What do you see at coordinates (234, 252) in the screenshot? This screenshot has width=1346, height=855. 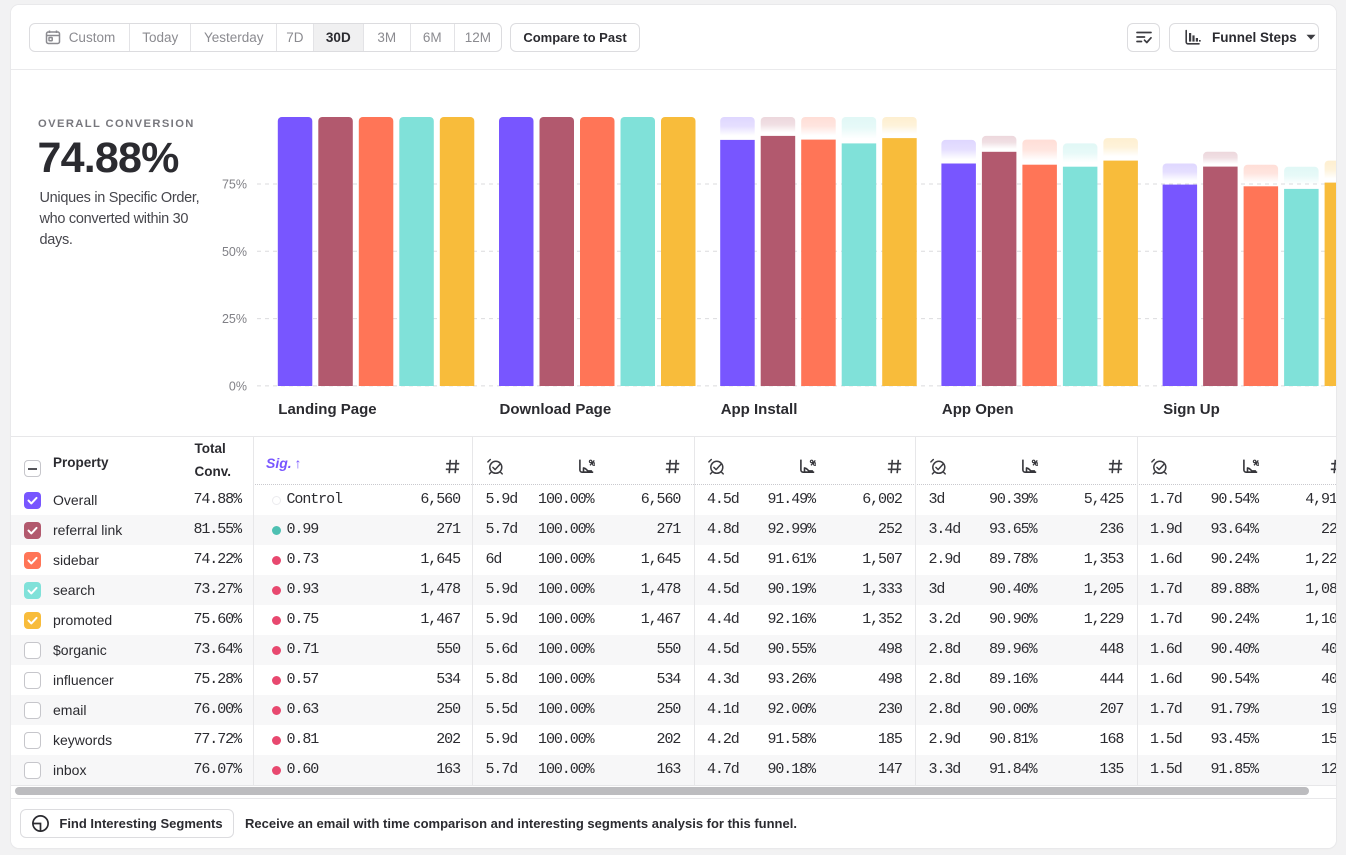 I see `svg-text: 50%` at bounding box center [234, 252].